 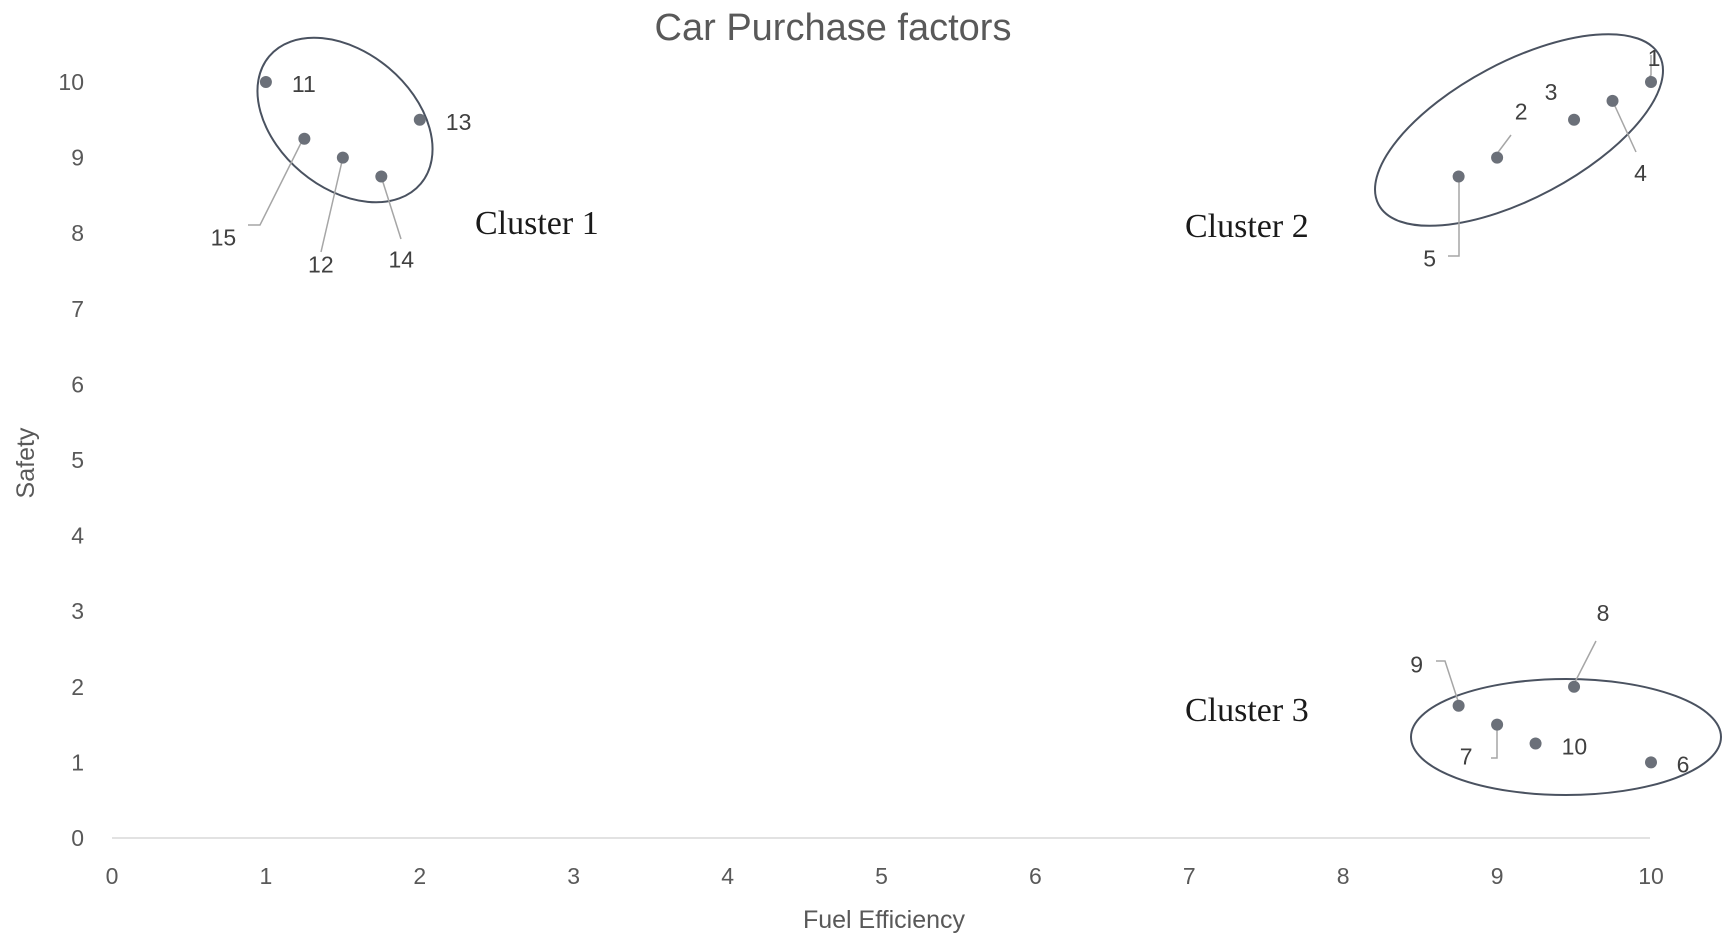 I want to click on data-point-label-2: 2, so click(x=1521, y=112).